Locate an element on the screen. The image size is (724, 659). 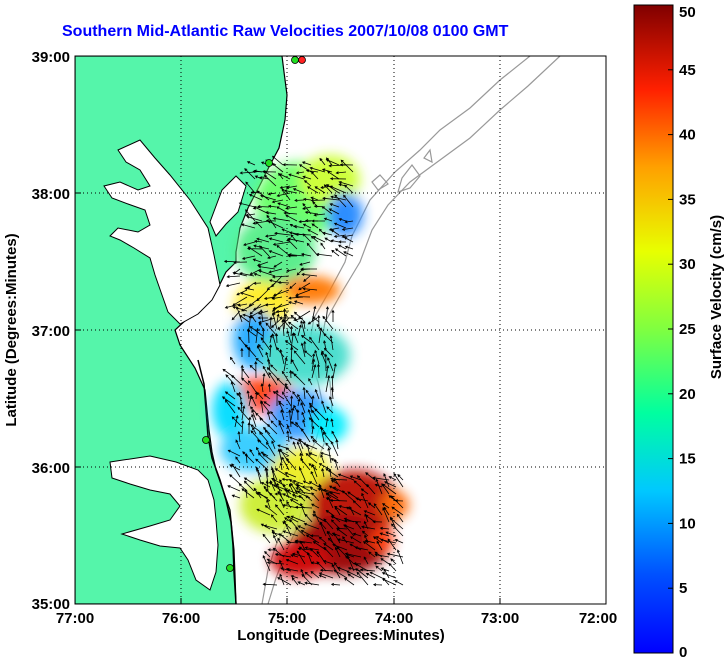
colorbar-tick-label: 45 is located at coordinates (687, 70).